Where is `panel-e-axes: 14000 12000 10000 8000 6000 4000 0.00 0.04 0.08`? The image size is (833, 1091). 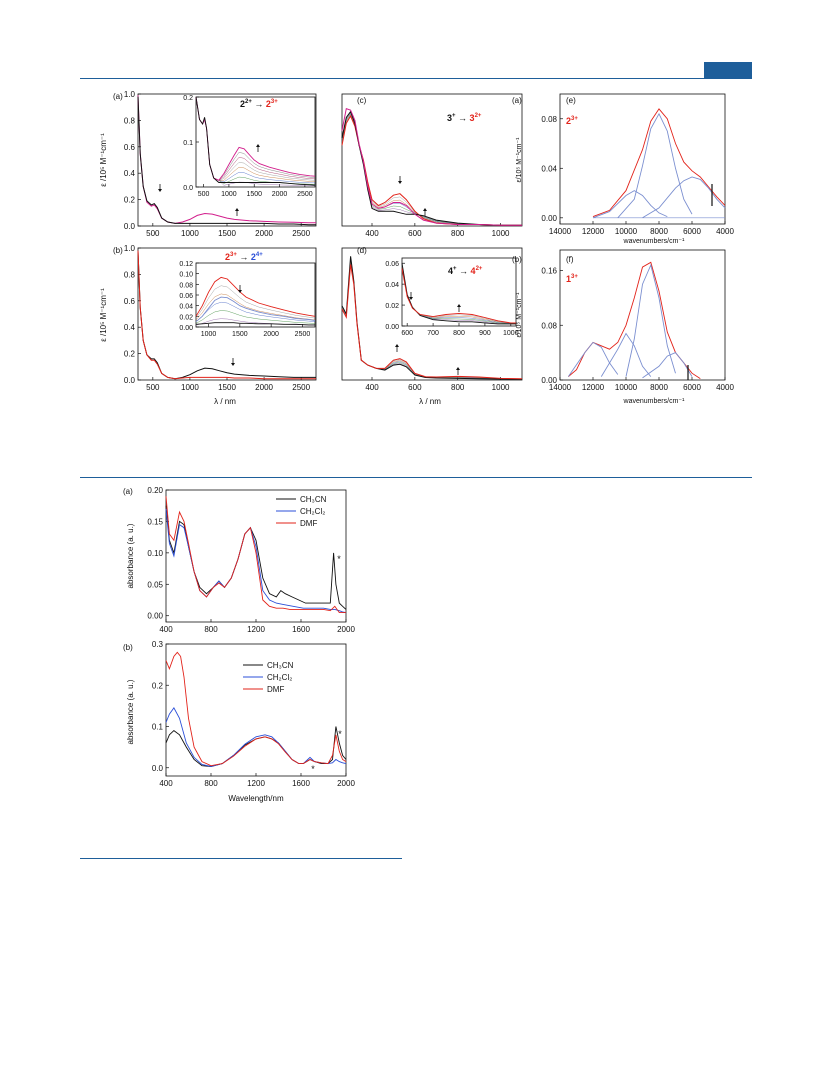
panel-e-axes: 14000 12000 10000 8000 6000 4000 0.00 0.04 0.08 is located at coordinates (637, 164).